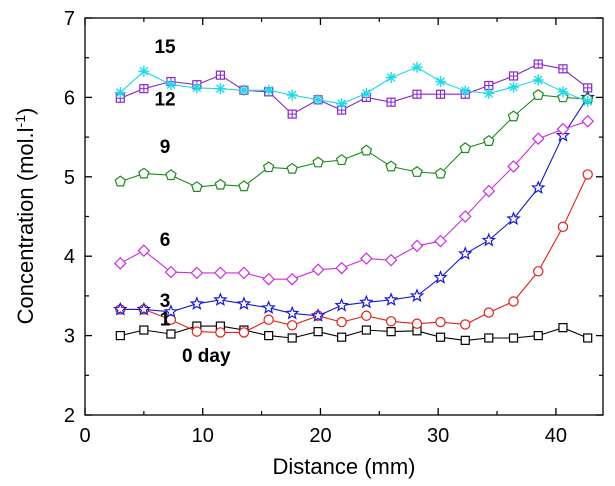 This screenshot has width=615, height=486. I want to click on day-label: 3, so click(165, 301).